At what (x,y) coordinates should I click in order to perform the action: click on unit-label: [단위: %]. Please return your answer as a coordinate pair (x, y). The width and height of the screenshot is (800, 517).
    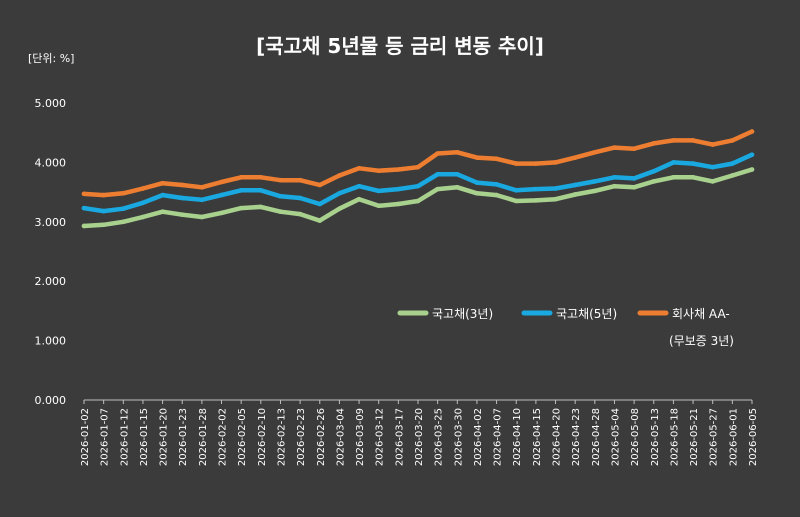
    Looking at the image, I should click on (51, 58).